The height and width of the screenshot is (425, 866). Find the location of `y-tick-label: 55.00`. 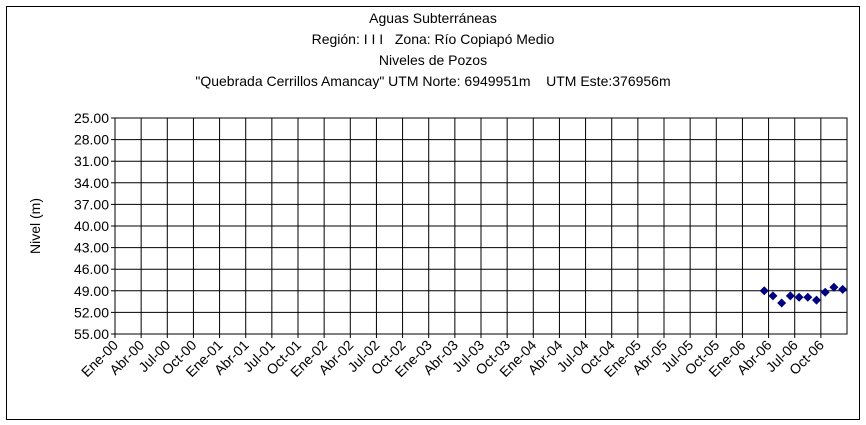

y-tick-label: 55.00 is located at coordinates (91, 334).